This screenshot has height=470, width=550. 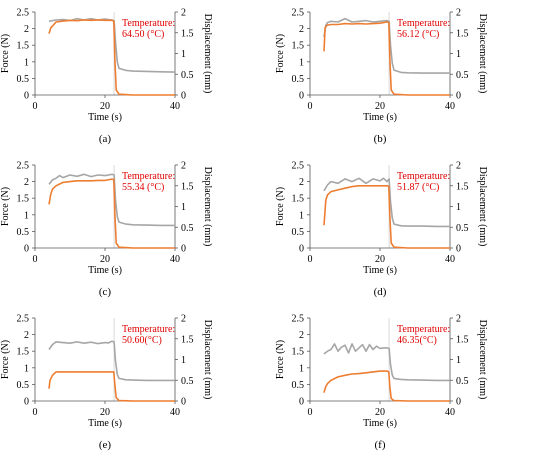 What do you see at coordinates (142, 340) in the screenshot?
I see `temperature-value: 50.60(°C)` at bounding box center [142, 340].